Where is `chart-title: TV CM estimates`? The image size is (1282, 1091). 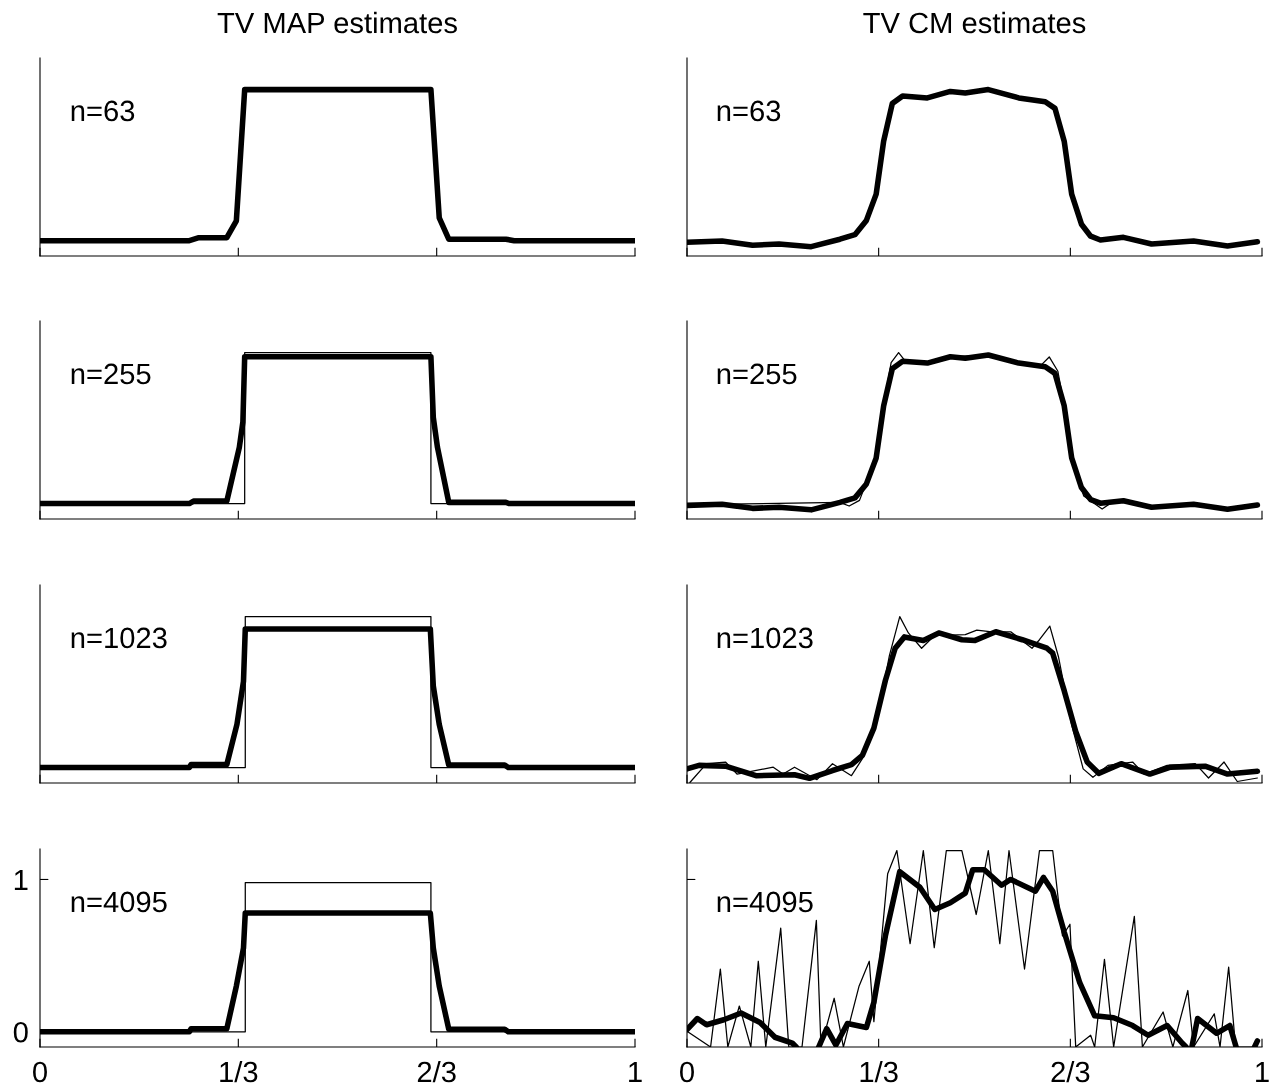 chart-title: TV CM estimates is located at coordinates (974, 22).